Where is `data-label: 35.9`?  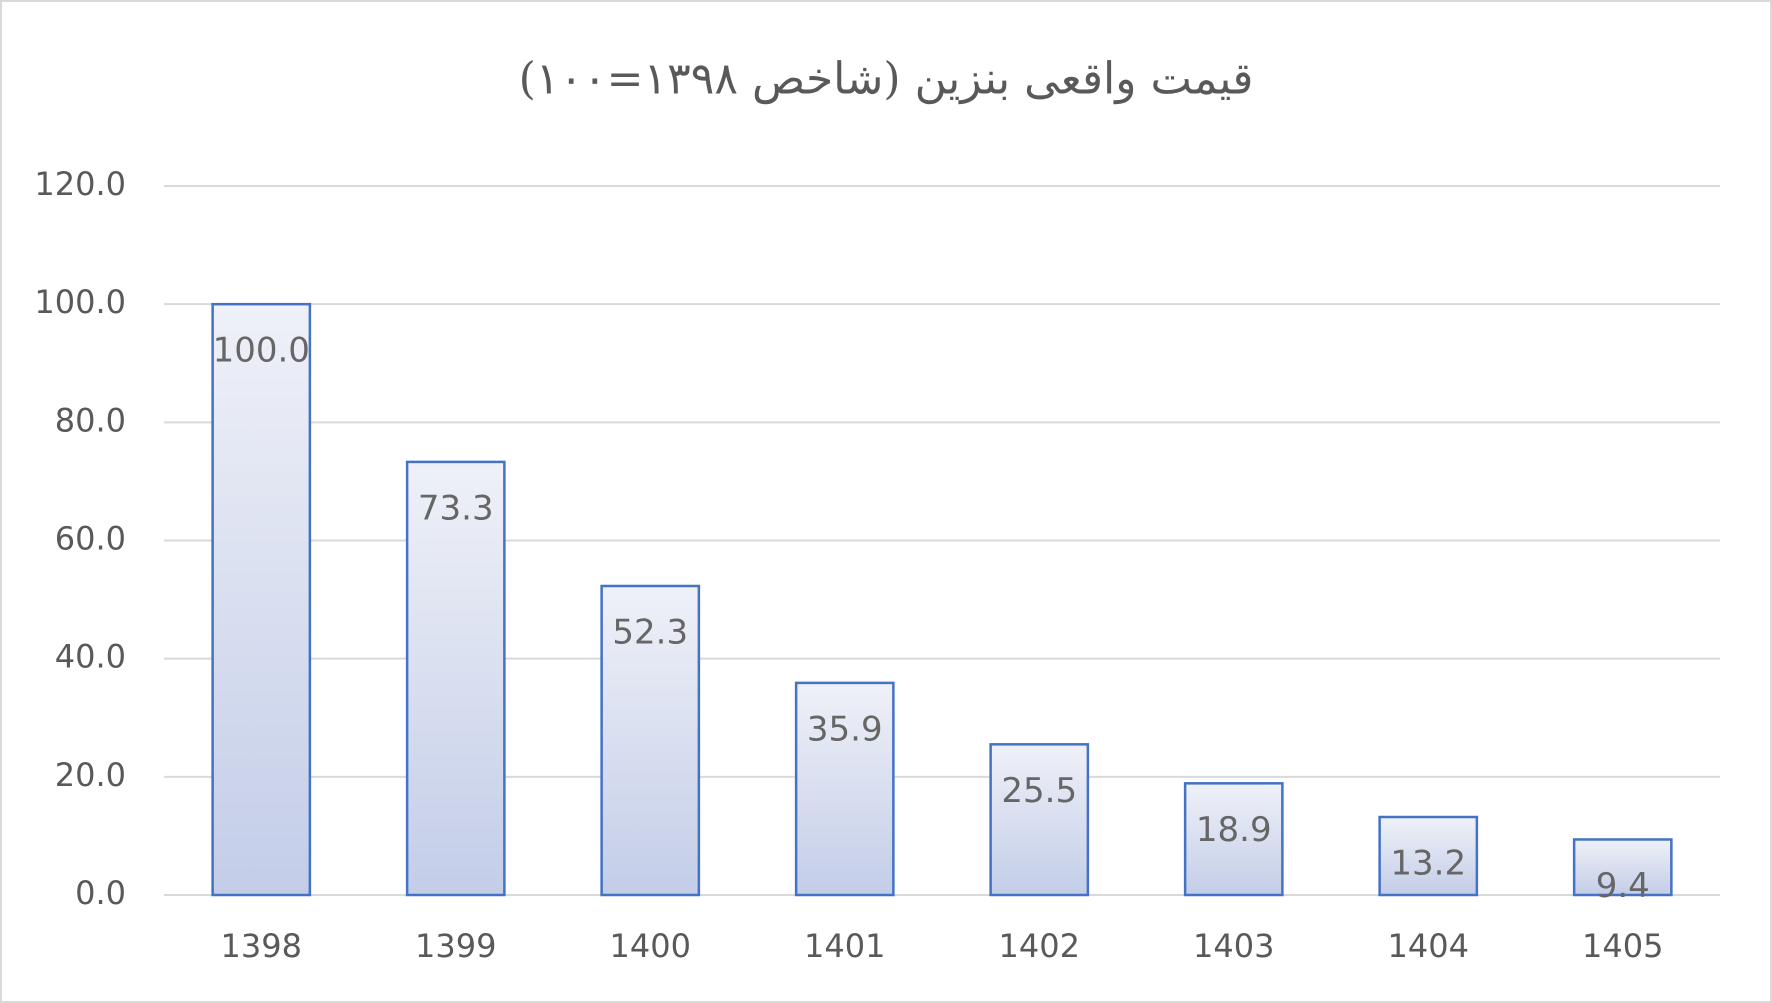
data-label: 35.9 is located at coordinates (845, 729).